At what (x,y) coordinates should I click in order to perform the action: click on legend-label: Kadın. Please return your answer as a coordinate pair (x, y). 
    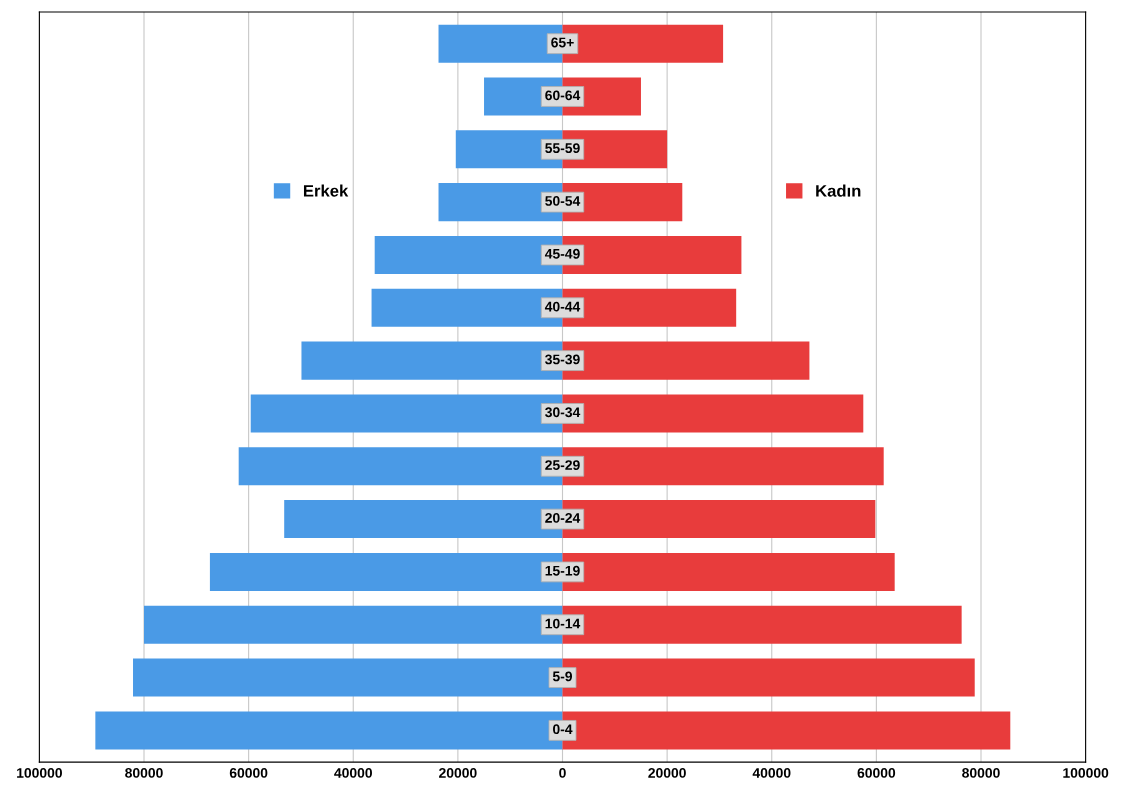
    Looking at the image, I should click on (838, 190).